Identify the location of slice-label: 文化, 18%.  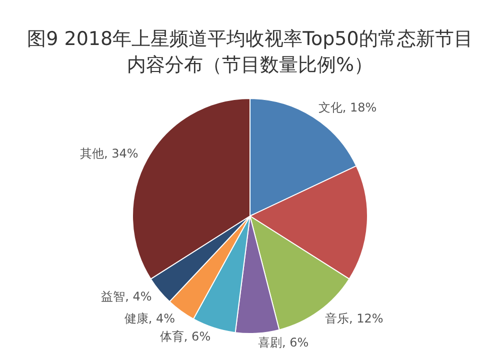
(347, 107).